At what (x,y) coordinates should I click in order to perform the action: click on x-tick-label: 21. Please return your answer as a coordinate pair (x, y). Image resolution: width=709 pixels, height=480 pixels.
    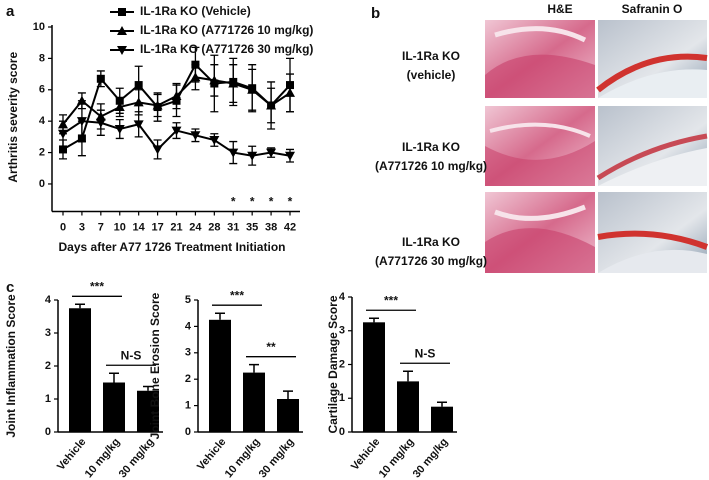
    Looking at the image, I should click on (176, 227).